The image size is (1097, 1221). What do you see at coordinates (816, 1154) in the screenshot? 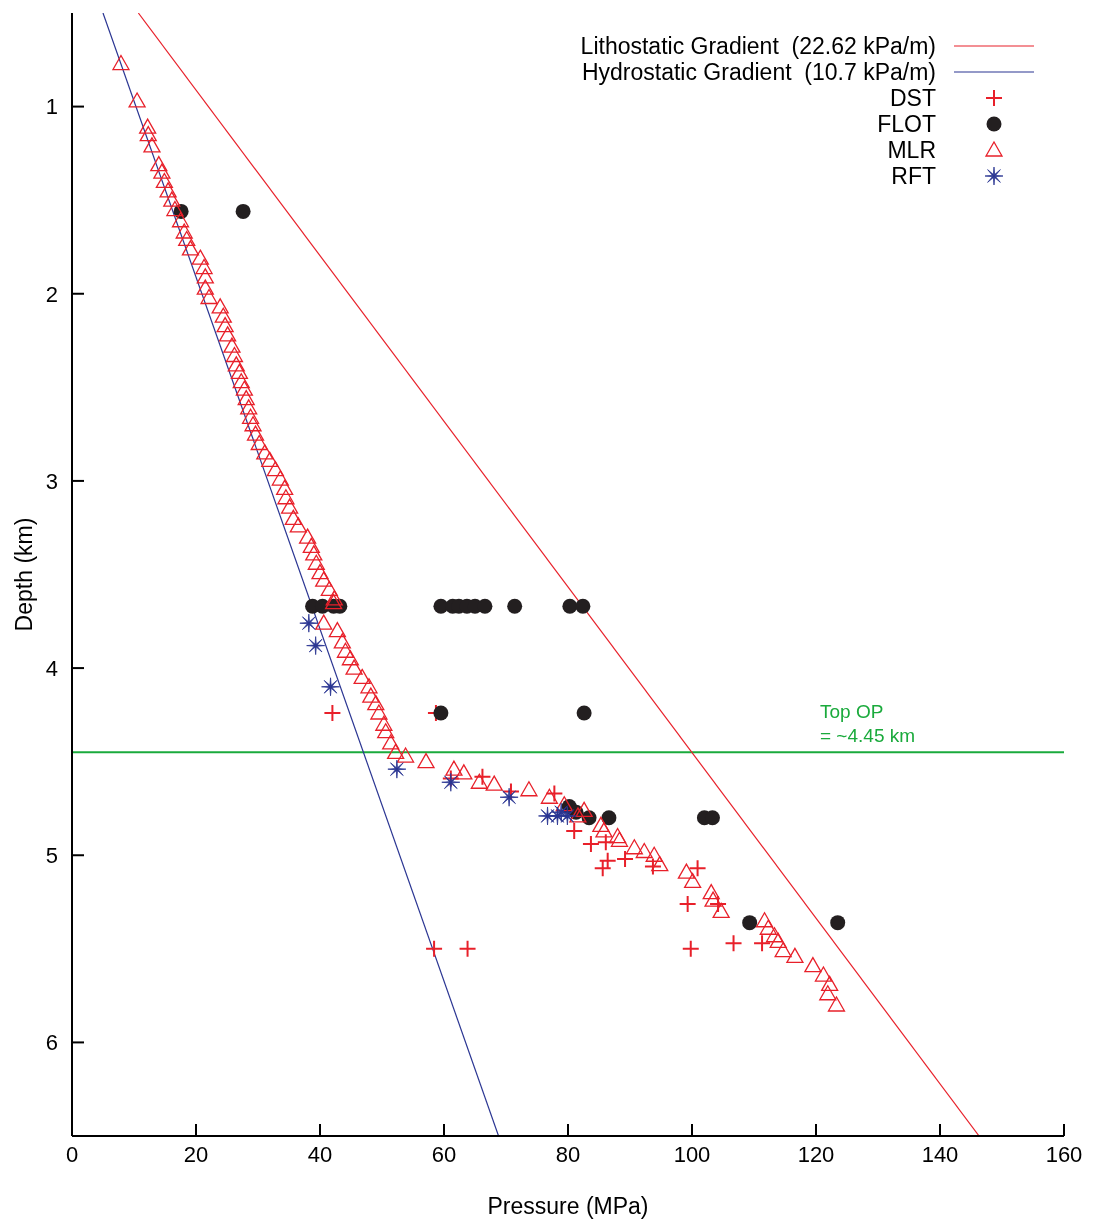
I see `x-tick-label: 120` at bounding box center [816, 1154].